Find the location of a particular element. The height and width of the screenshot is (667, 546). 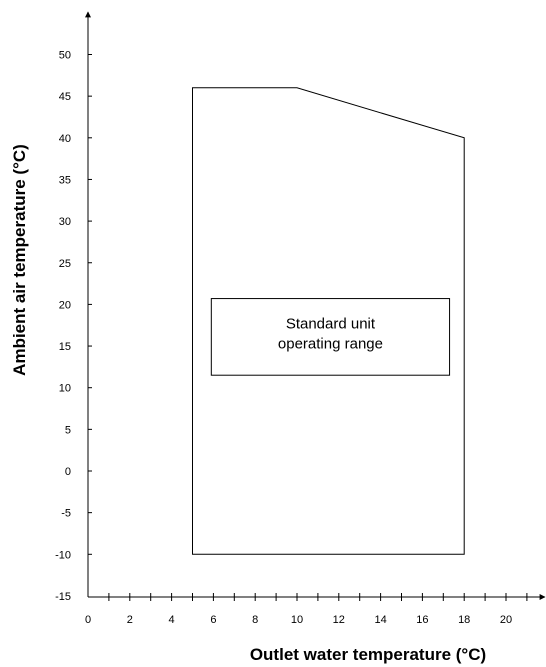

x-tick-label: 12 is located at coordinates (339, 620).